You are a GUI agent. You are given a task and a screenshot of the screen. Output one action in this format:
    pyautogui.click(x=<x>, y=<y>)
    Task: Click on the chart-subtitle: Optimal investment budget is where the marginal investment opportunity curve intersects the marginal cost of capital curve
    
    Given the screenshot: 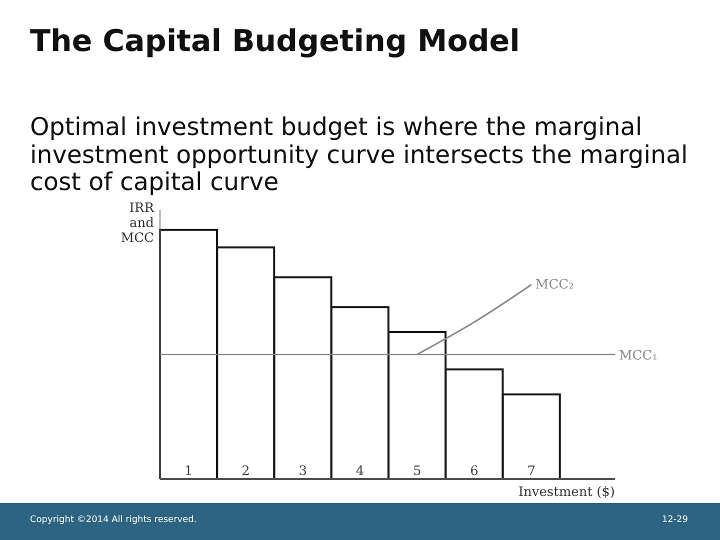 What is the action you would take?
    pyautogui.click(x=359, y=154)
    